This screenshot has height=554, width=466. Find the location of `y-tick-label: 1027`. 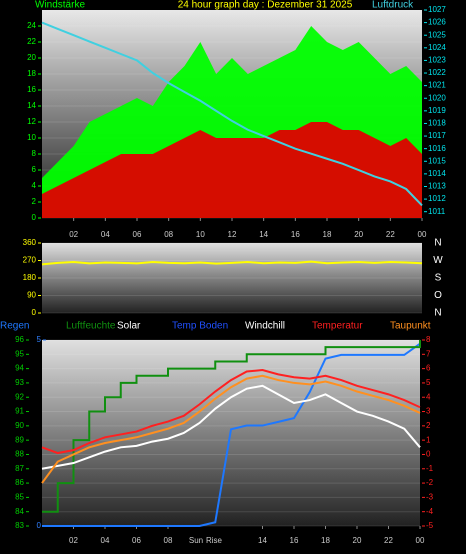

y-tick-label: 1027 is located at coordinates (437, 9).